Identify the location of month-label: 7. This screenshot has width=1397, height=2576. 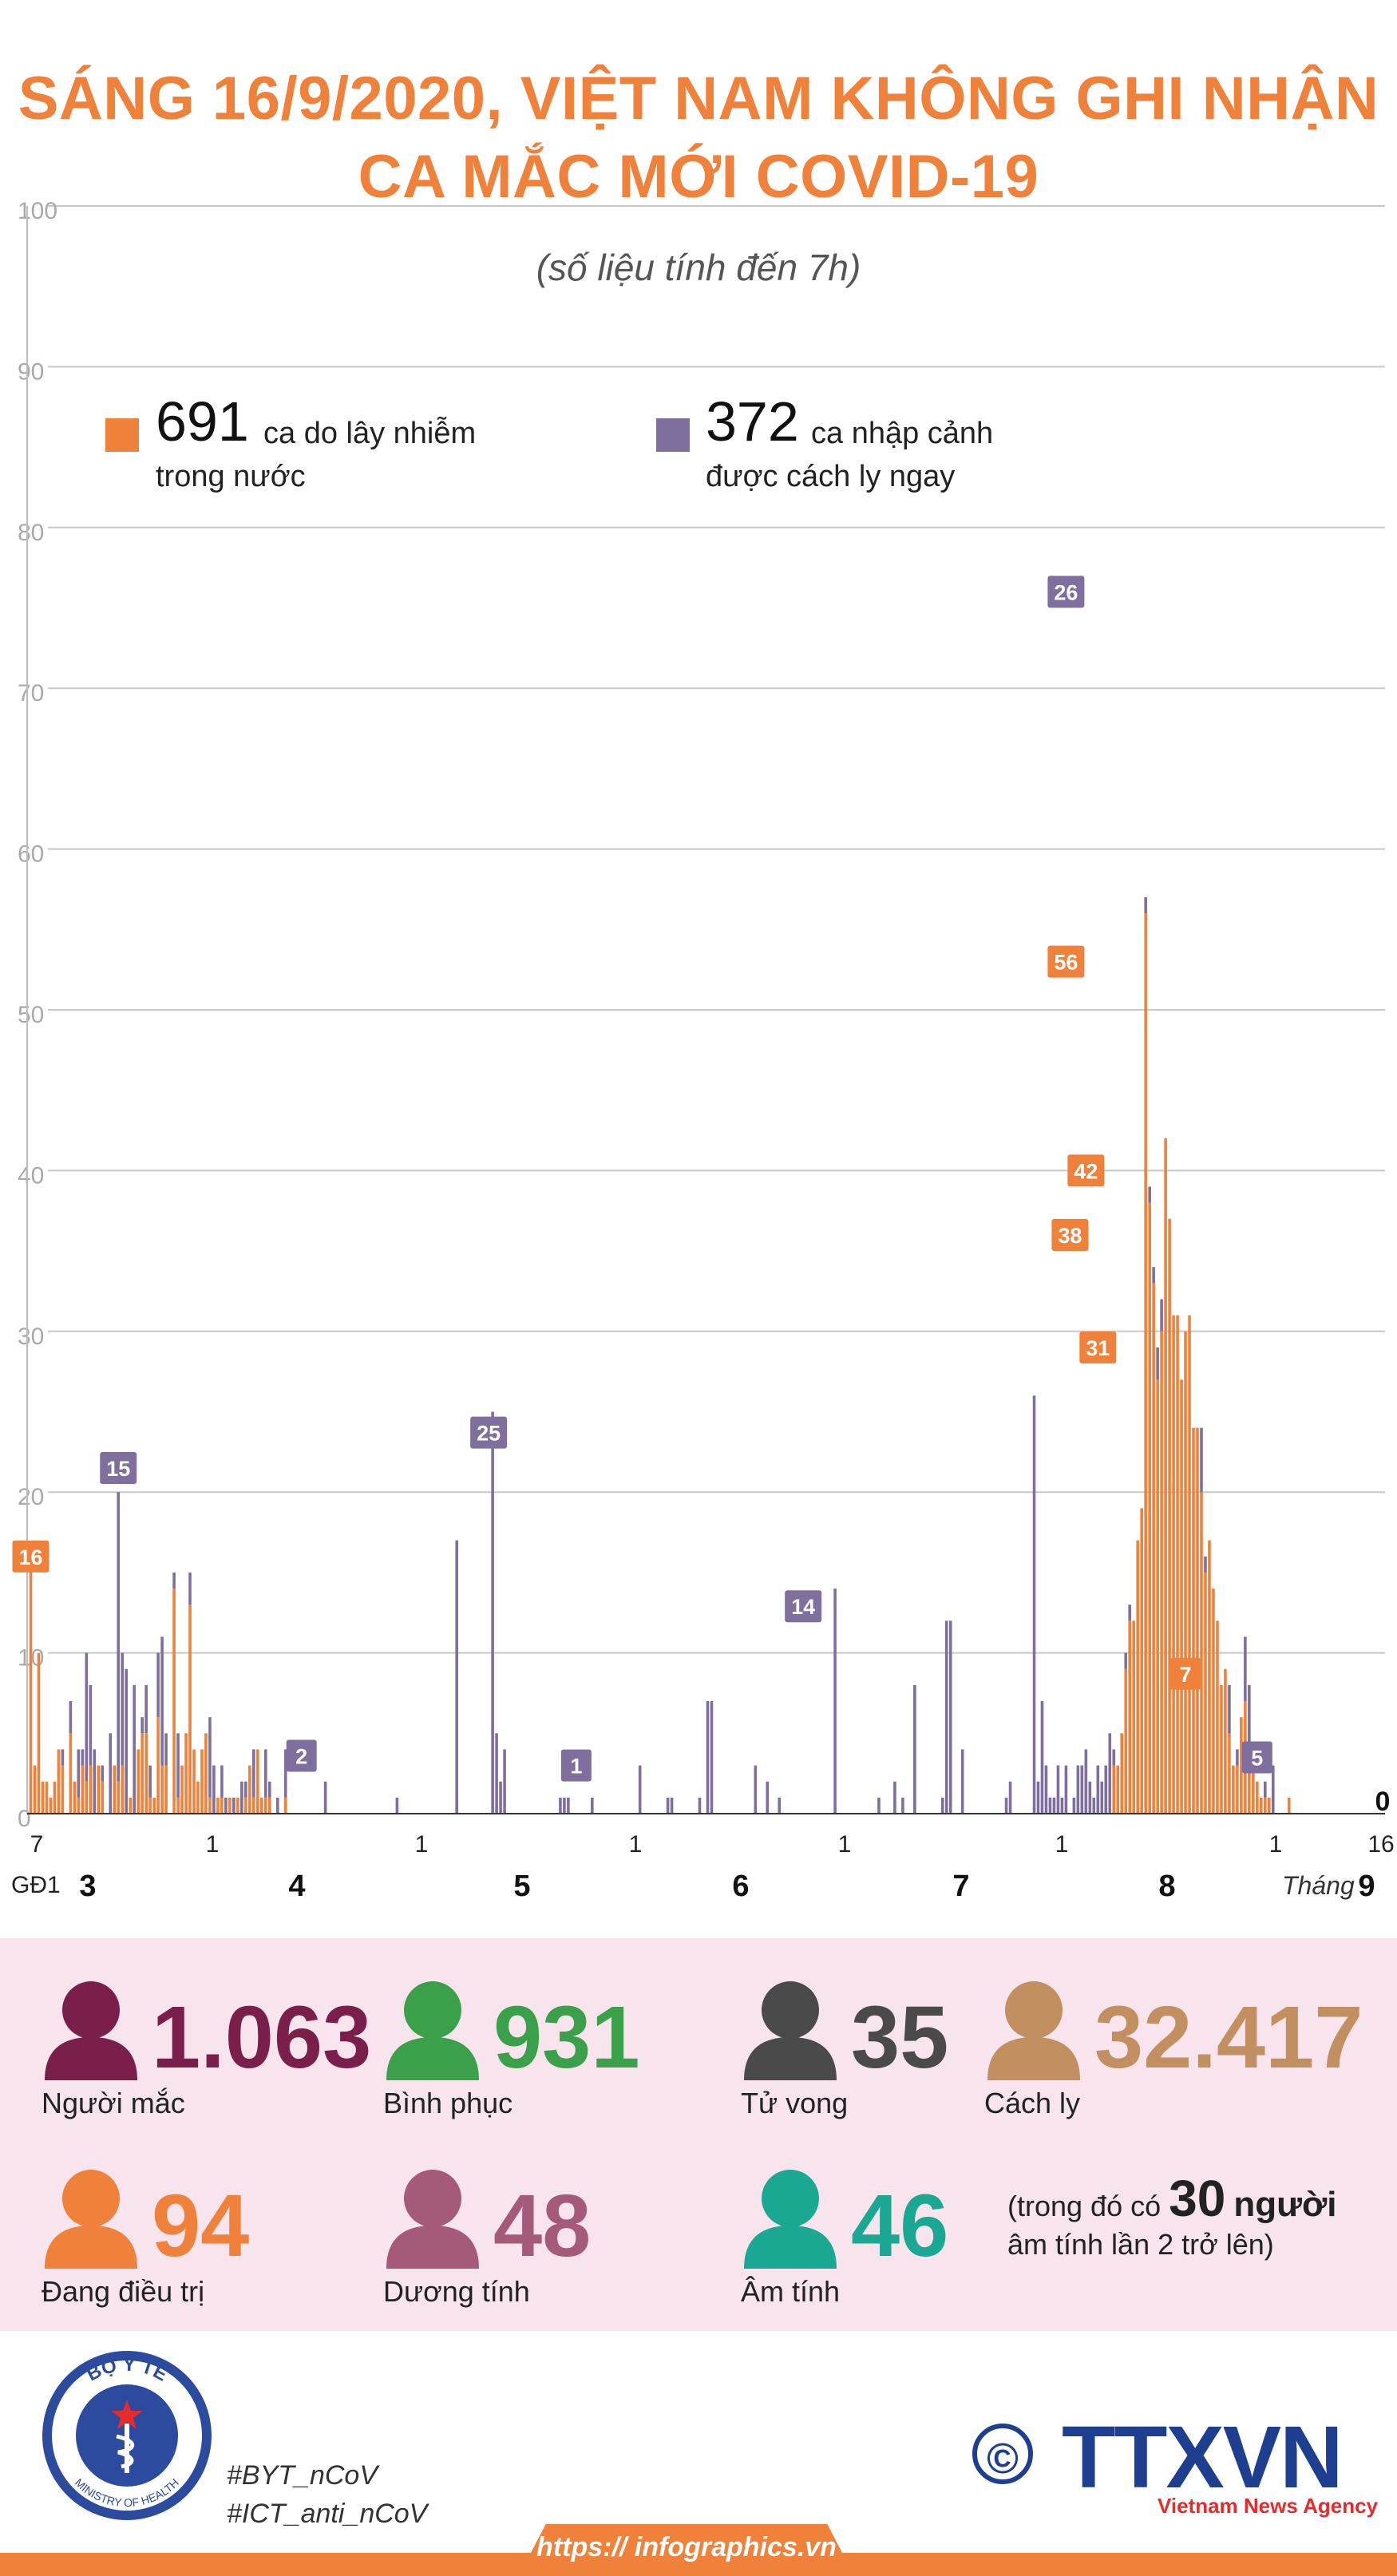
(960, 1887).